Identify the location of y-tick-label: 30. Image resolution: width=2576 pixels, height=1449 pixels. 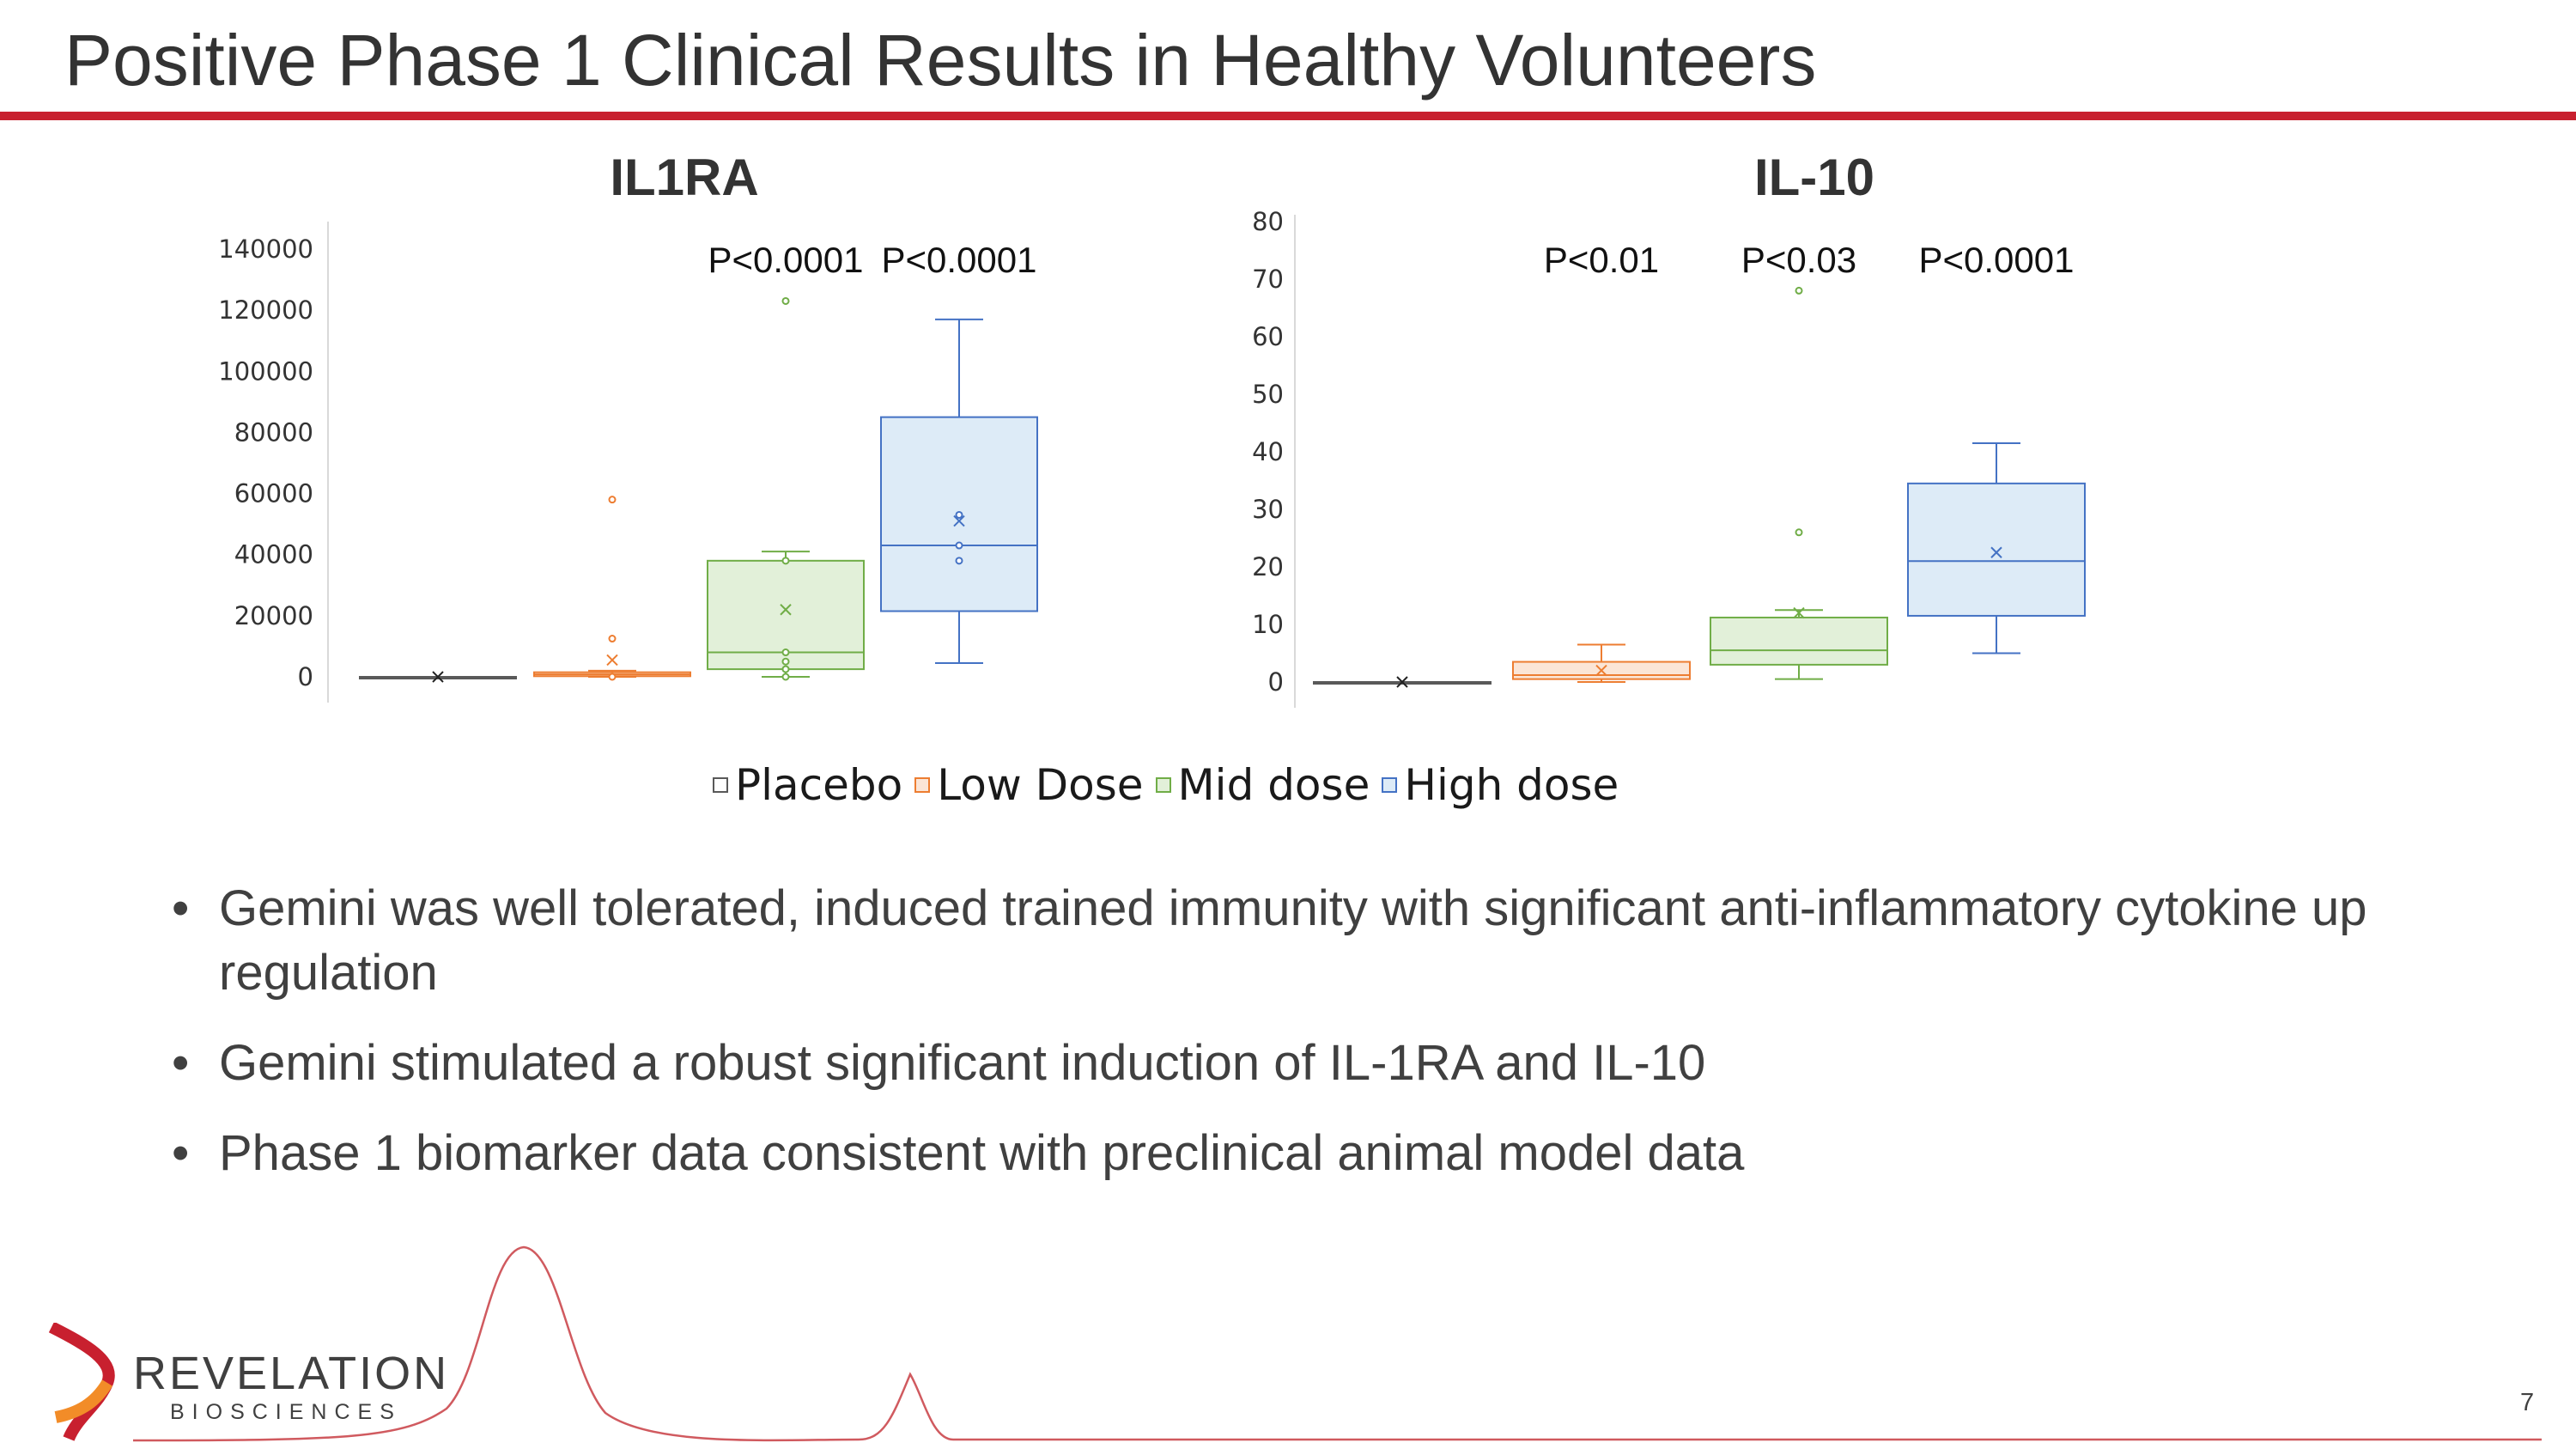
(1268, 509).